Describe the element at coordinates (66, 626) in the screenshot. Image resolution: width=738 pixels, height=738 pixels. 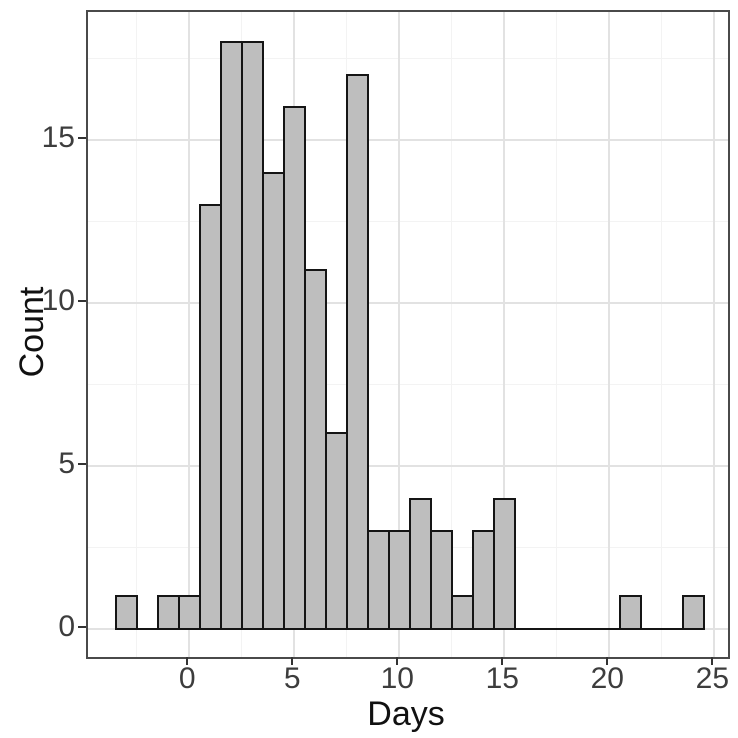
I see `y-tick-label: 0` at that location.